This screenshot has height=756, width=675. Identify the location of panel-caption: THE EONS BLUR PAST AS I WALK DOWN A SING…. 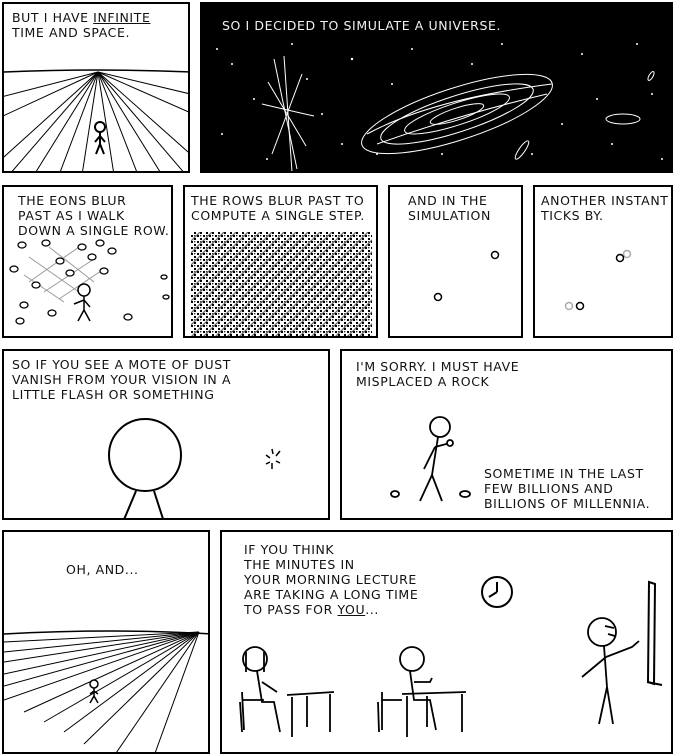
(94, 215).